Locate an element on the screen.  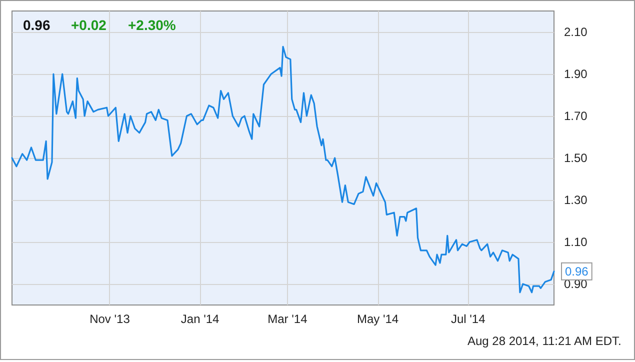
x-tick-label: Jul '14 is located at coordinates (468, 319).